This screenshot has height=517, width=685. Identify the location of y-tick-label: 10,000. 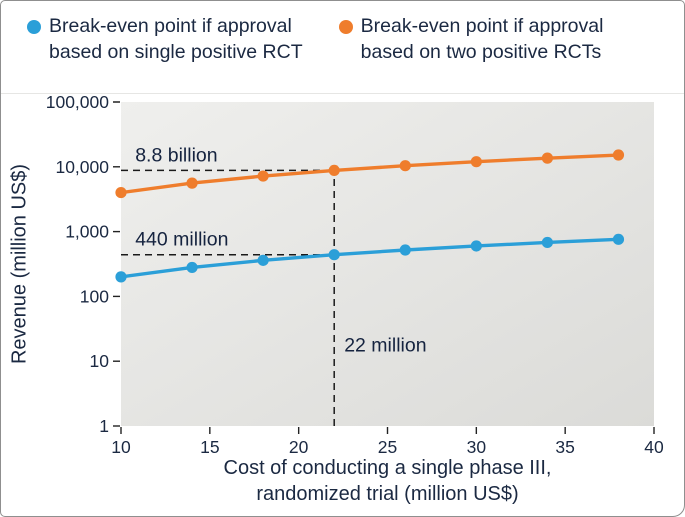
(82, 167).